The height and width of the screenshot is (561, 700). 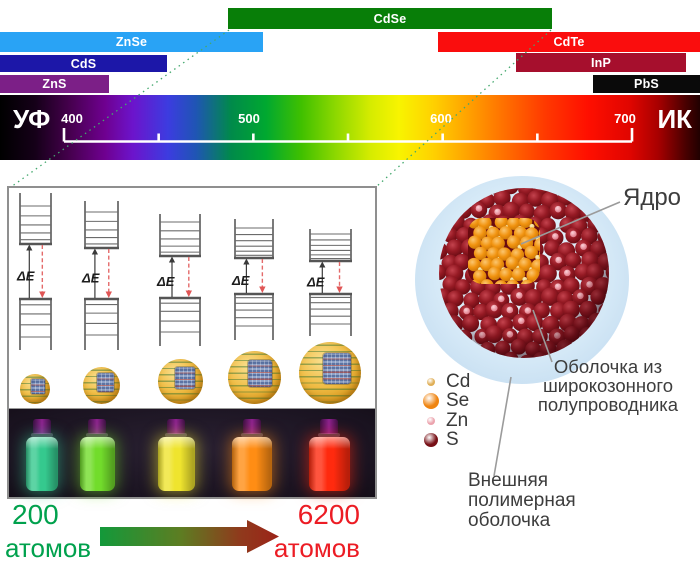 I want to click on legend-row-cd: Cd, so click(x=446, y=381).